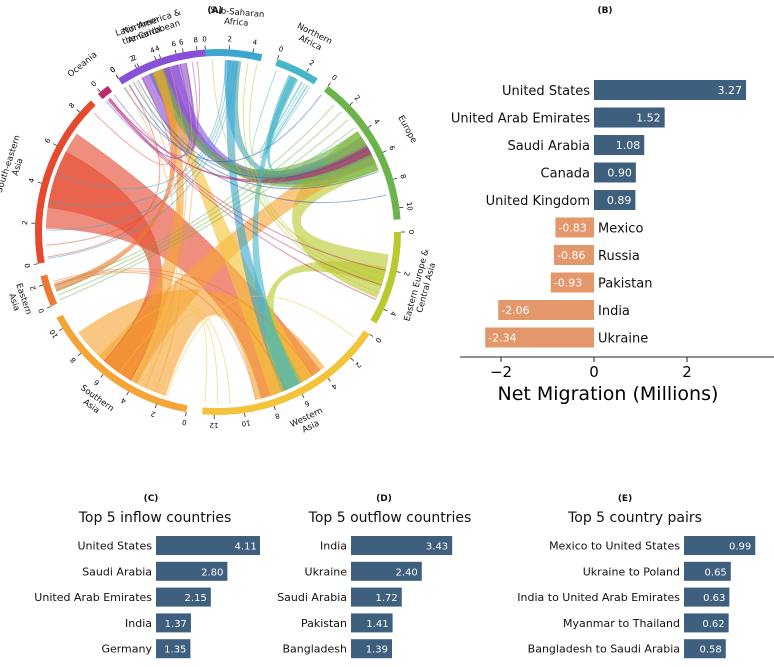 This screenshot has height=667, width=774. Describe the element at coordinates (604, 649) in the screenshot. I see `bar-category: Bangladesh to Saudi Arabia` at that location.